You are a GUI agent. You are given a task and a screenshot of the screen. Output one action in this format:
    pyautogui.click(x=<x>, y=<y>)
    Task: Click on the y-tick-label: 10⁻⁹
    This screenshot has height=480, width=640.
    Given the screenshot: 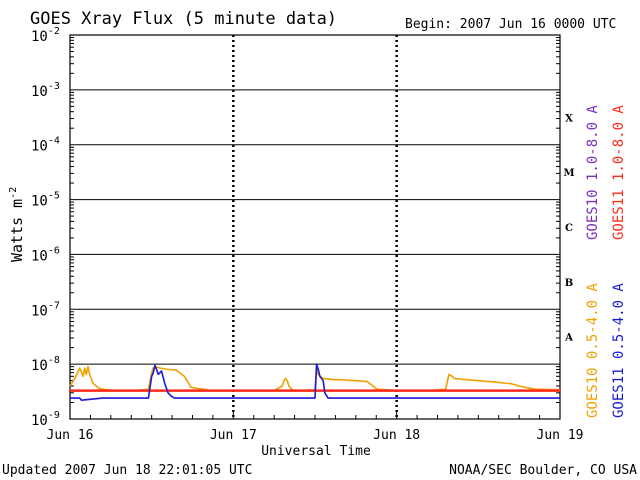 What is the action you would take?
    pyautogui.click(x=45, y=419)
    